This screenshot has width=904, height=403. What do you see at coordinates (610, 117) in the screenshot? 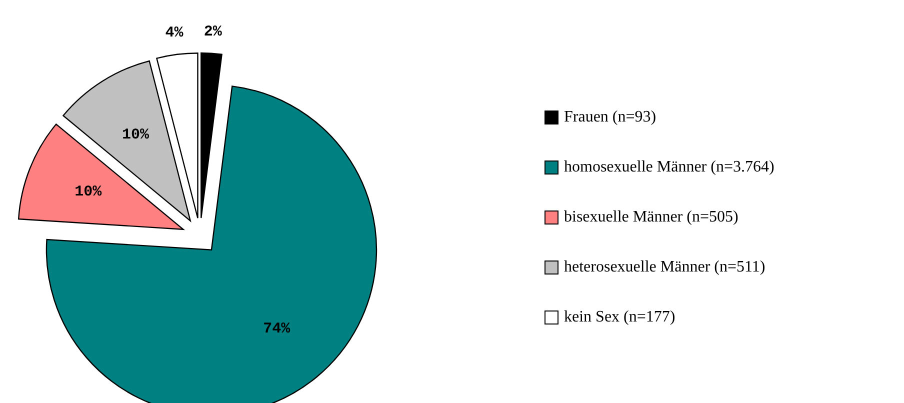
I see `legend-label: Frauen (n=93)` at bounding box center [610, 117].